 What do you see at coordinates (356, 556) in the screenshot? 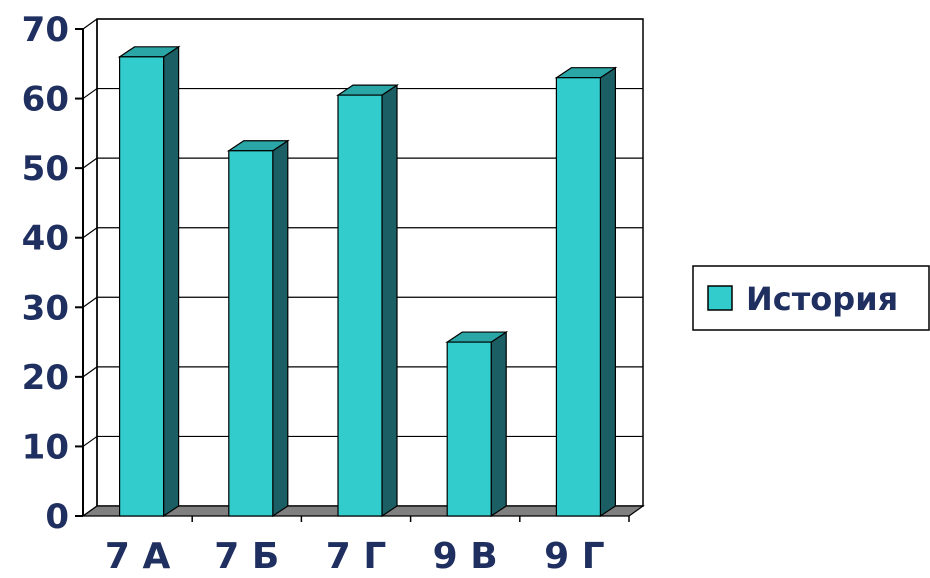
I see `x-tick-label: 7 Г` at bounding box center [356, 556].